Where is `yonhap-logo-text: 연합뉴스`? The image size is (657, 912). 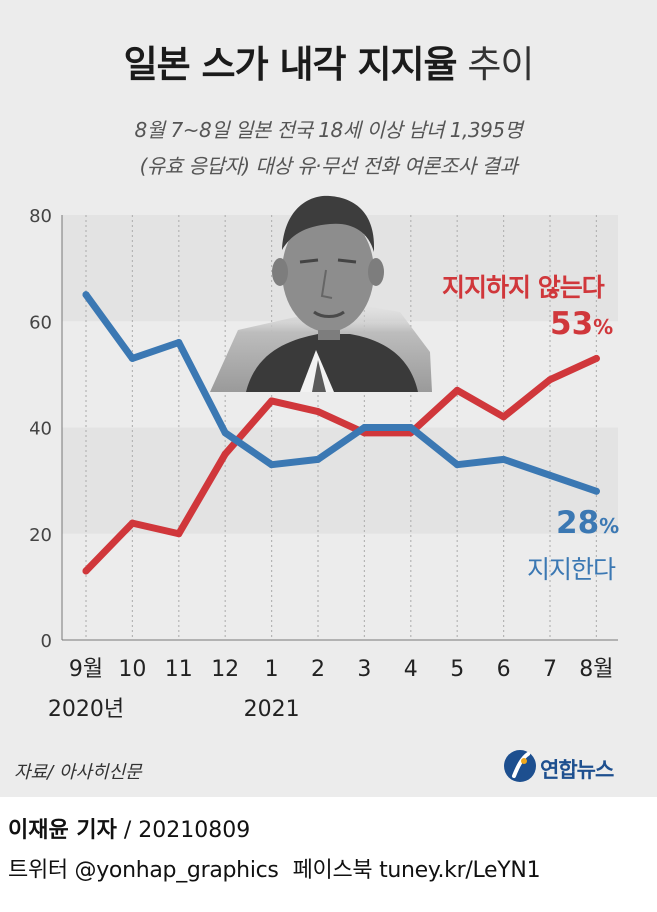
yonhap-logo-text: 연합뉴스 is located at coordinates (577, 770).